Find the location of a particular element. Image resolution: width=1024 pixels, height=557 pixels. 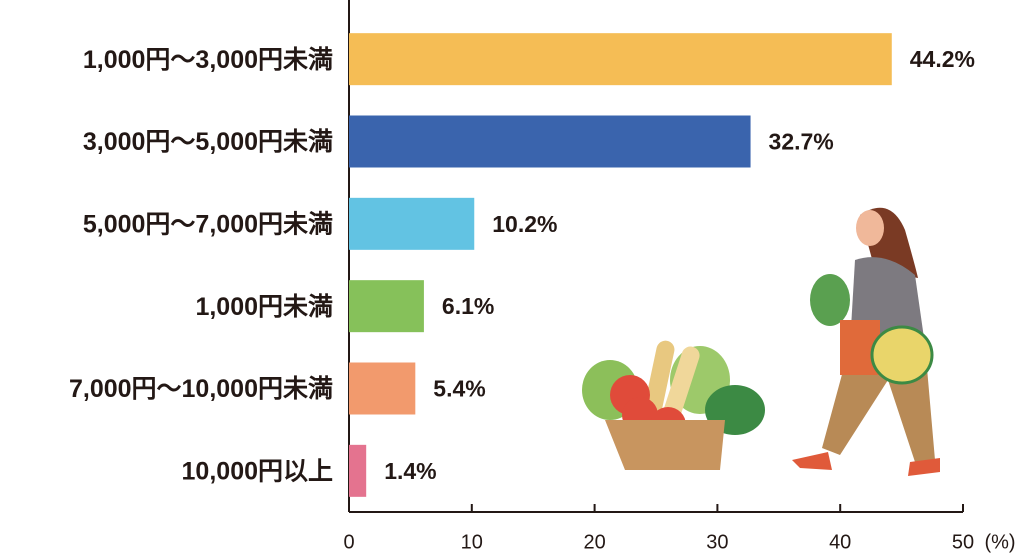

x-tick-label: 40 is located at coordinates (840, 542).